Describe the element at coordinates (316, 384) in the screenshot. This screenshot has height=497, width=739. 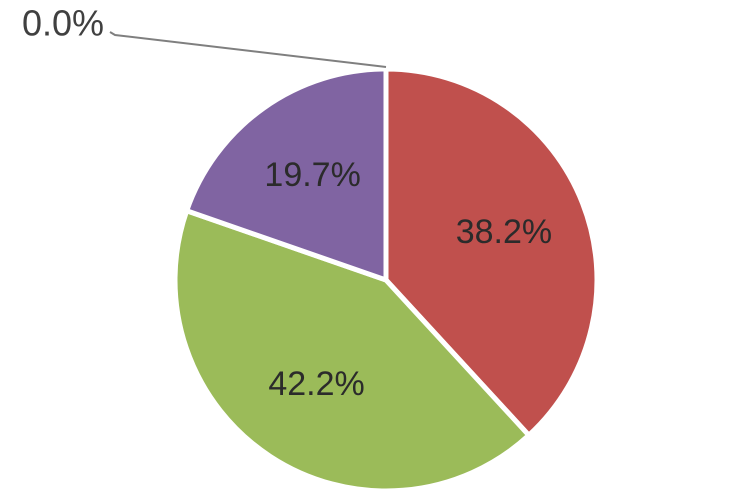
I see `data-label: 42.2%` at that location.